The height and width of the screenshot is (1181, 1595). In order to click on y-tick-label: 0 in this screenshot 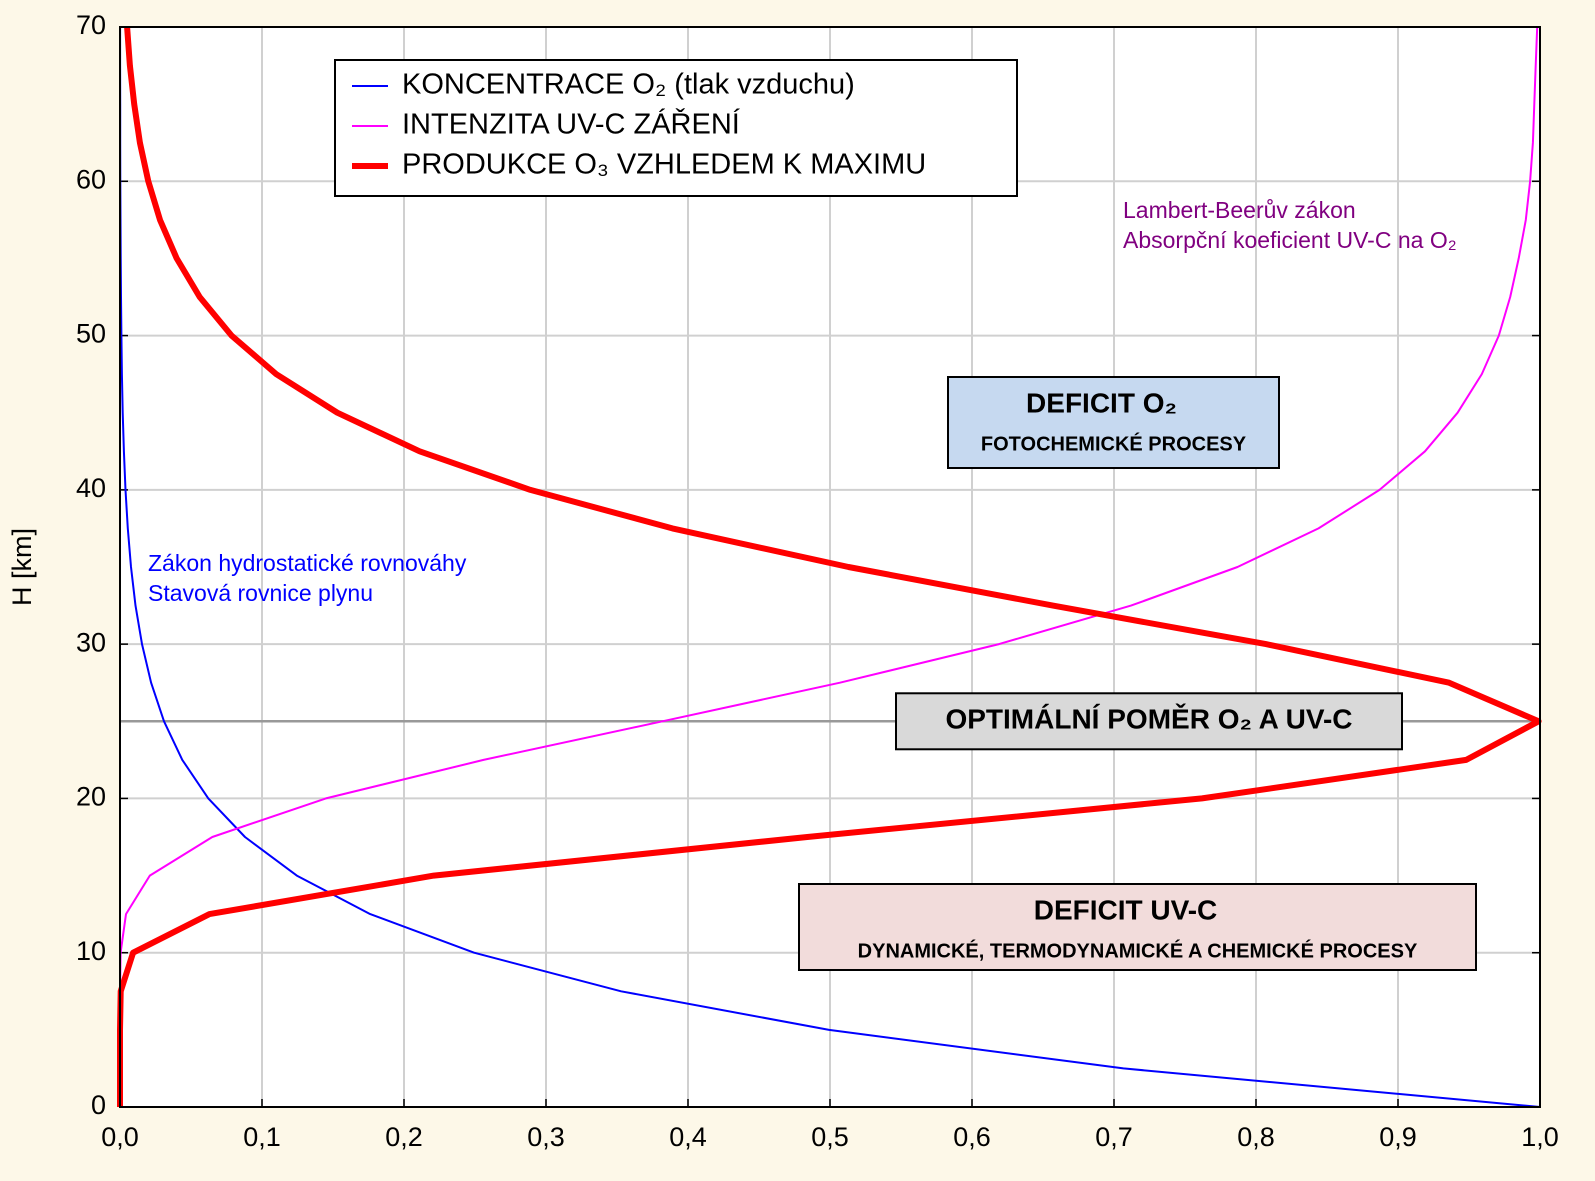, I will do `click(98, 1105)`.